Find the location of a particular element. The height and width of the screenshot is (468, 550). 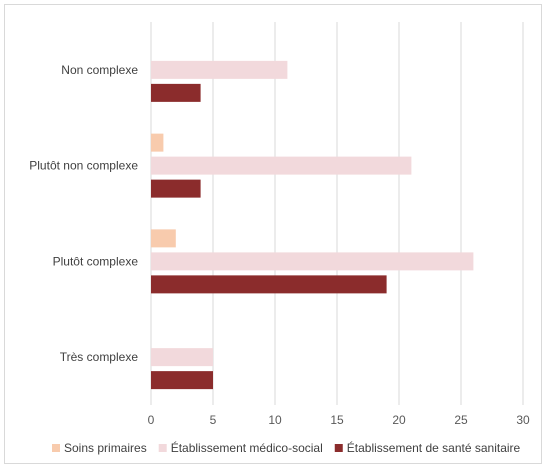

x-tick-label: 25 is located at coordinates (461, 420).